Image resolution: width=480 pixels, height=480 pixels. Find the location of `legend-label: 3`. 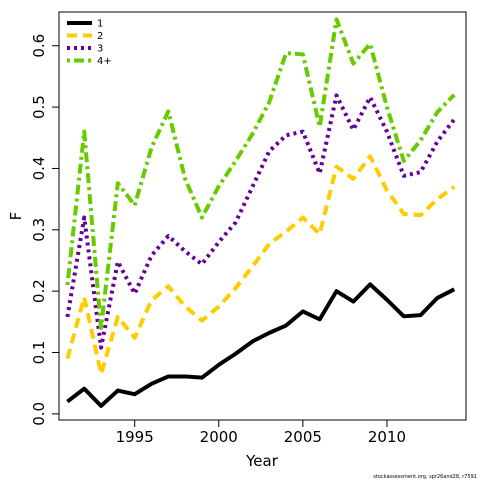

legend-label: 3 is located at coordinates (100, 49).